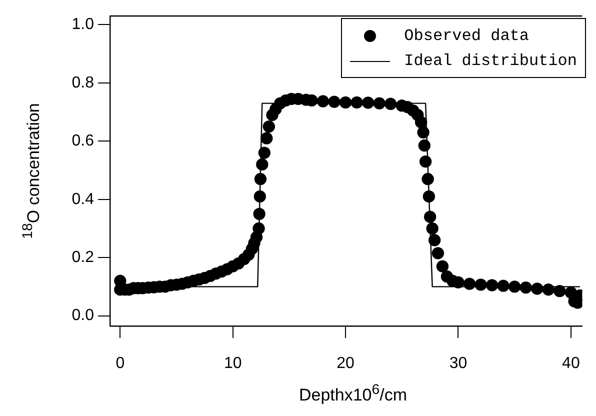 The height and width of the screenshot is (416, 596). Describe the element at coordinates (120, 363) in the screenshot. I see `x-tick-label: 0` at that location.